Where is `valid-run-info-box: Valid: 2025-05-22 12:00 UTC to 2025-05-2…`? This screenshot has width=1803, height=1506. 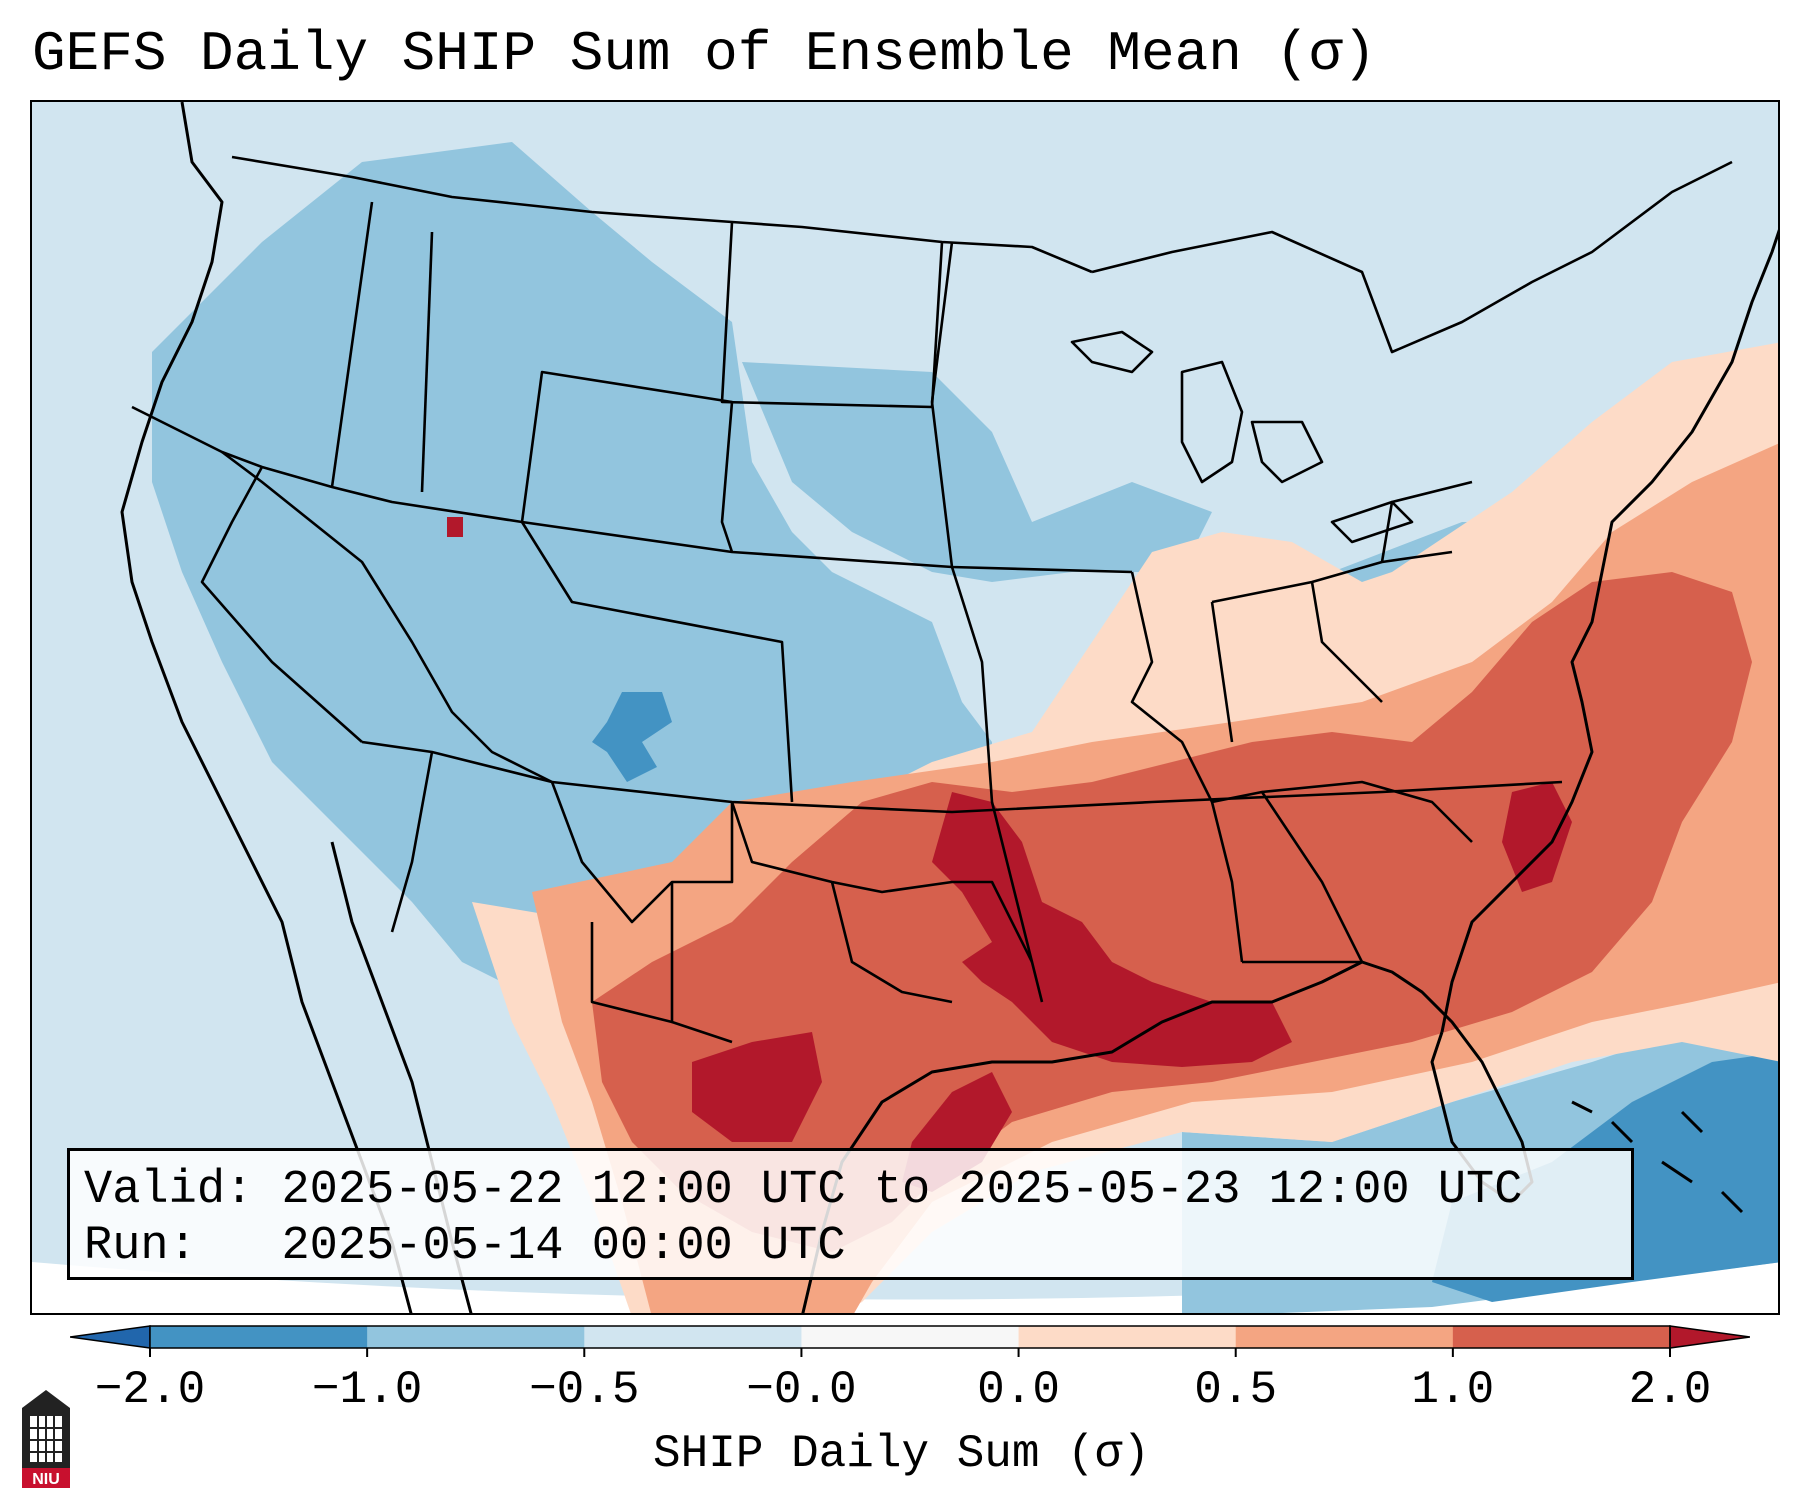
valid-run-info-box: Valid: 2025-05-22 12:00 UTC to 2025-05-2… is located at coordinates (850, 1214).